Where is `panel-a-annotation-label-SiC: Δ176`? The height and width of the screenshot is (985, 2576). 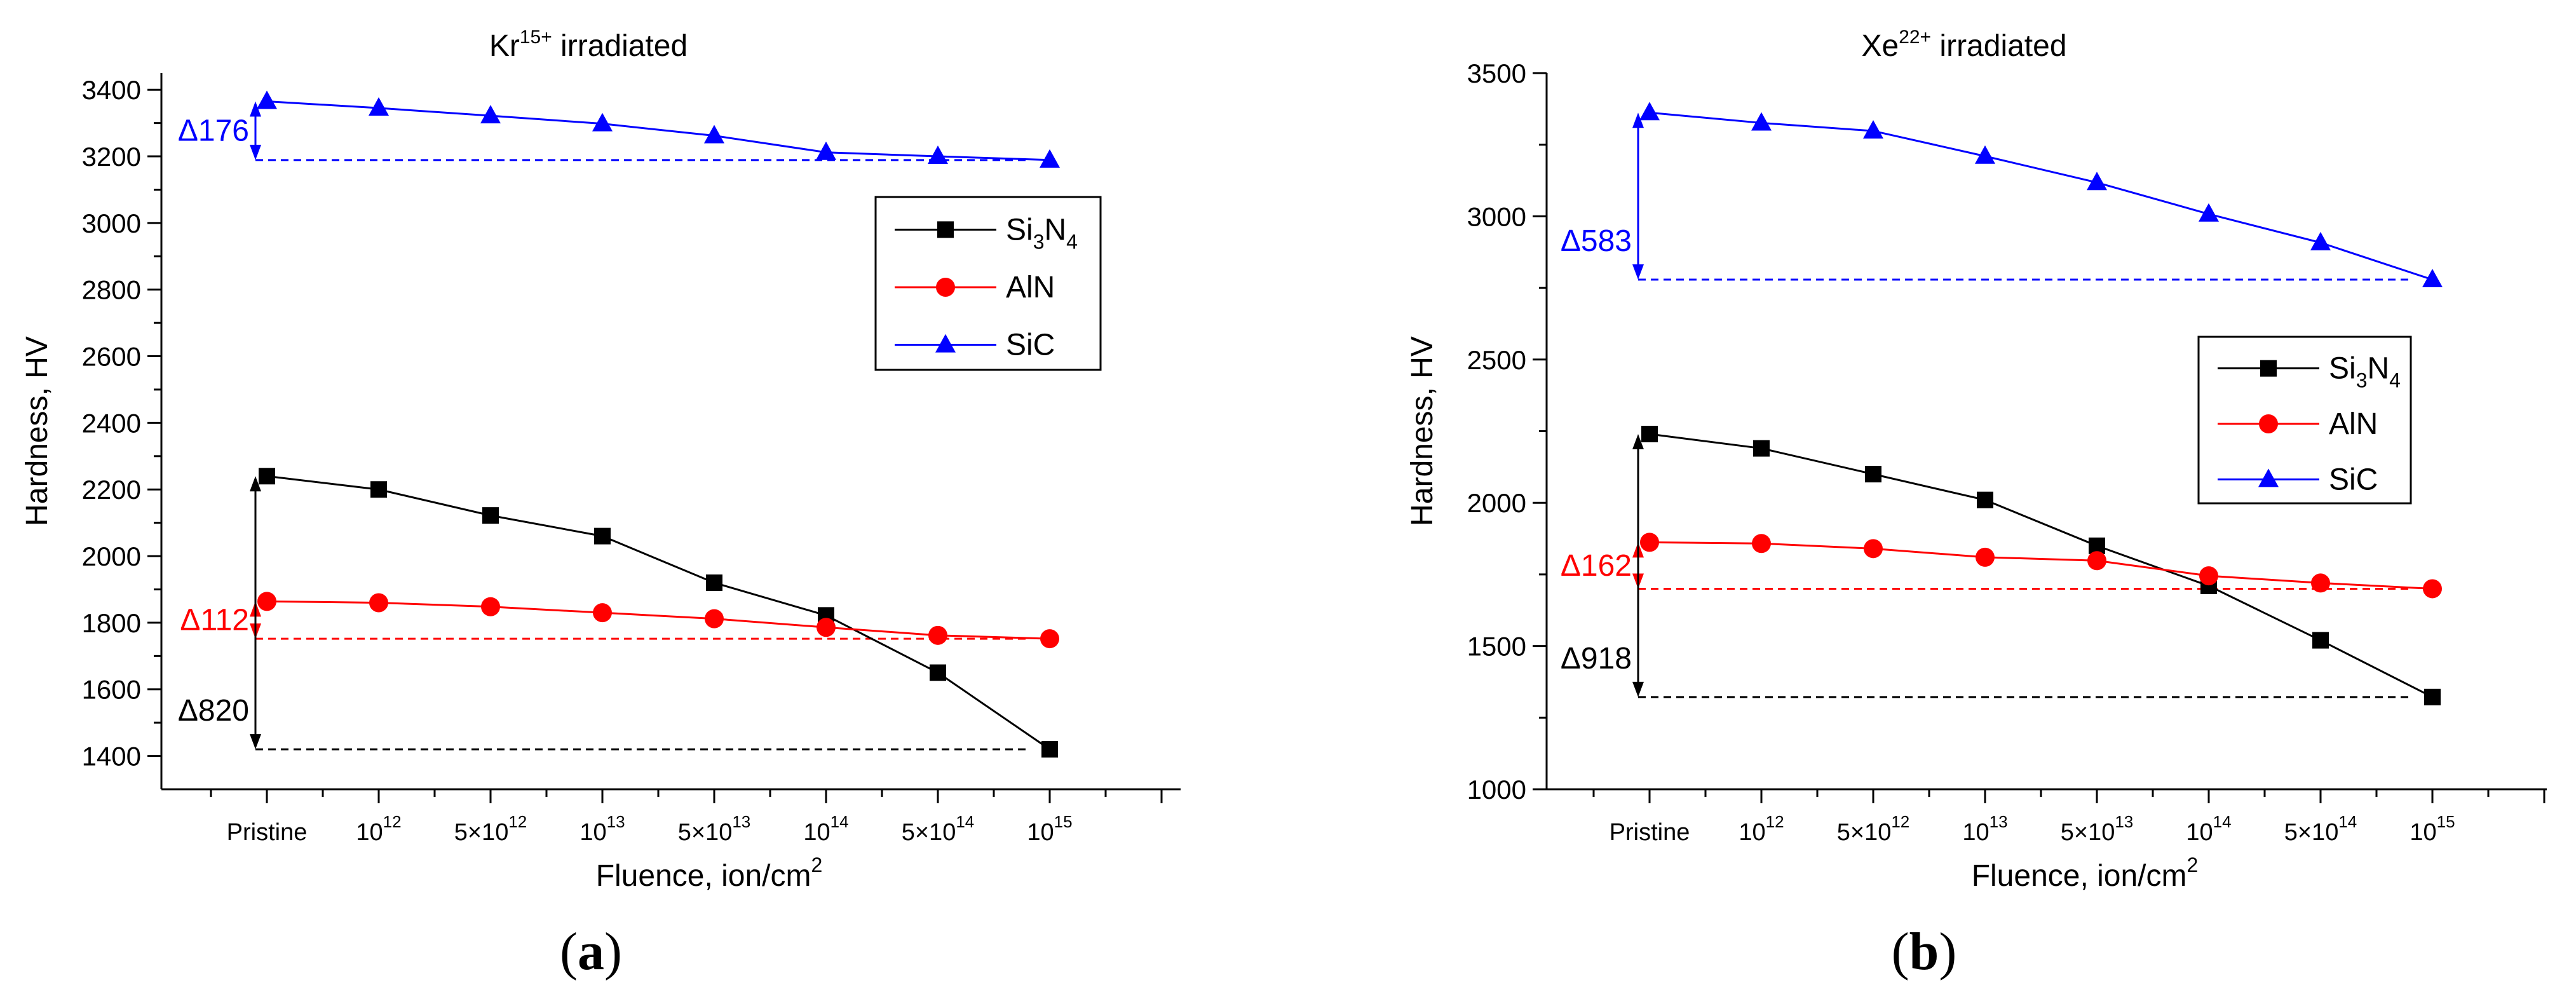 panel-a-annotation-label-SiC: Δ176 is located at coordinates (213, 131).